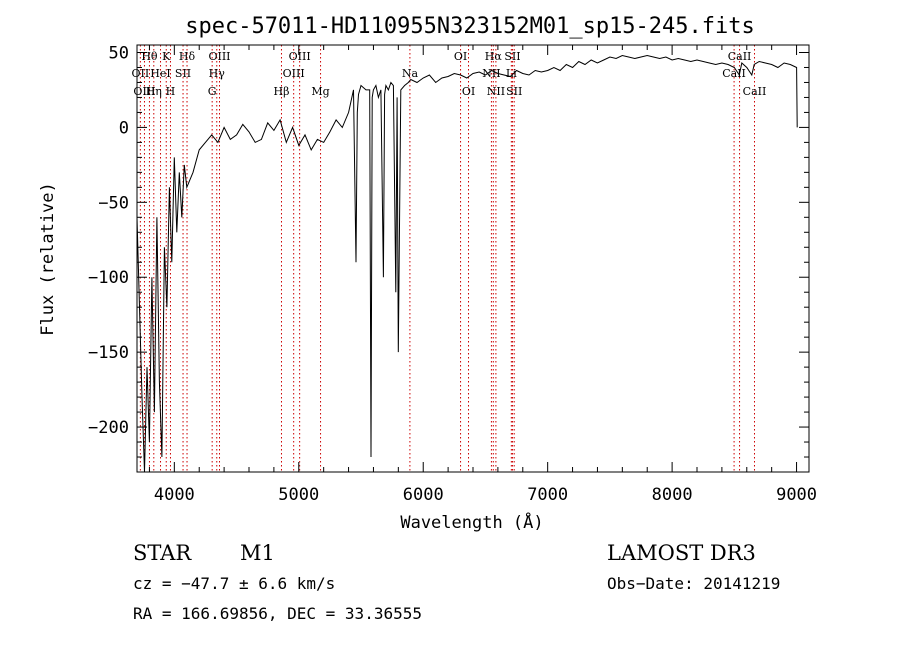 The image size is (900, 649). What do you see at coordinates (282, 91) in the screenshot?
I see `line-label: Hβ` at bounding box center [282, 91].